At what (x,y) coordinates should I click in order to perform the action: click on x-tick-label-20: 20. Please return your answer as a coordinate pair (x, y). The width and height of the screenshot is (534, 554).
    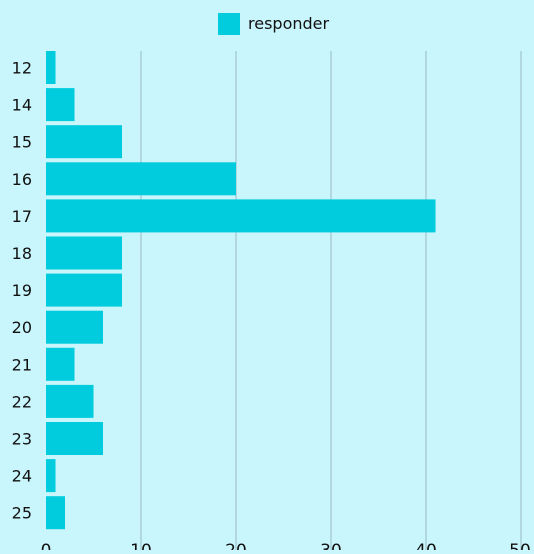
    Looking at the image, I should click on (236, 545).